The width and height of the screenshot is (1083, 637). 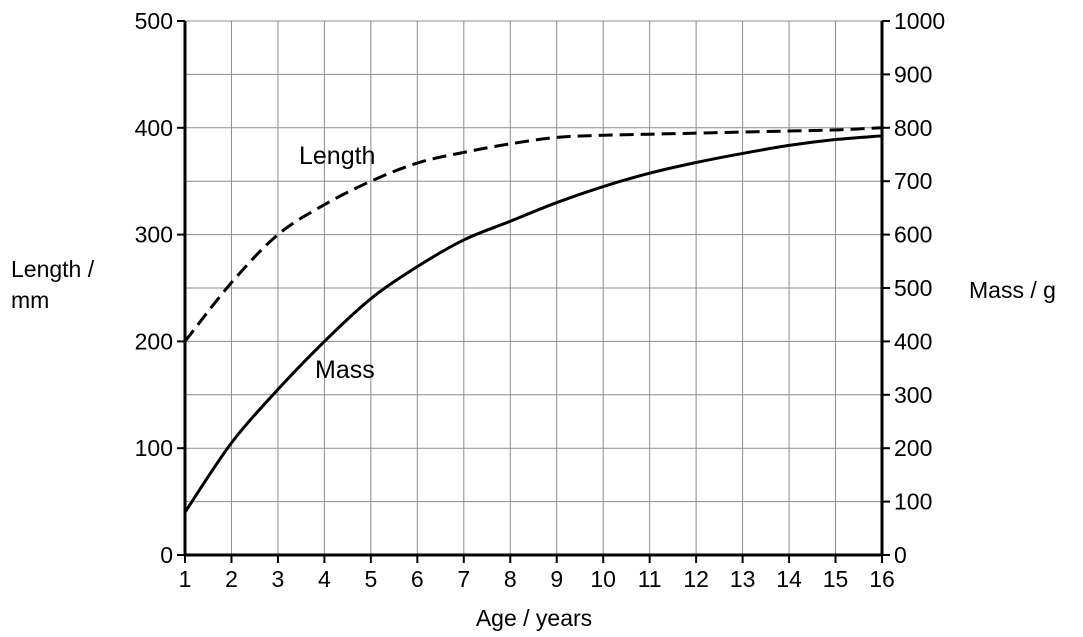 What do you see at coordinates (56, 284) in the screenshot?
I see `y-axis-label: Length / mm` at bounding box center [56, 284].